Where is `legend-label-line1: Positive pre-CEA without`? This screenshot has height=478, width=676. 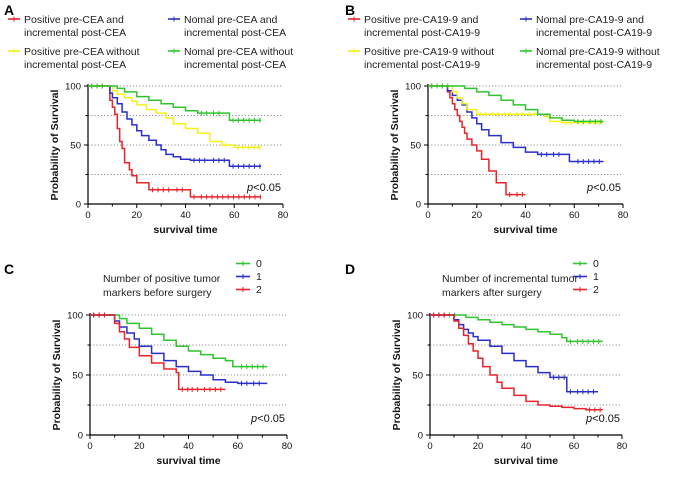 legend-label-line1: Positive pre-CEA without is located at coordinates (82, 52).